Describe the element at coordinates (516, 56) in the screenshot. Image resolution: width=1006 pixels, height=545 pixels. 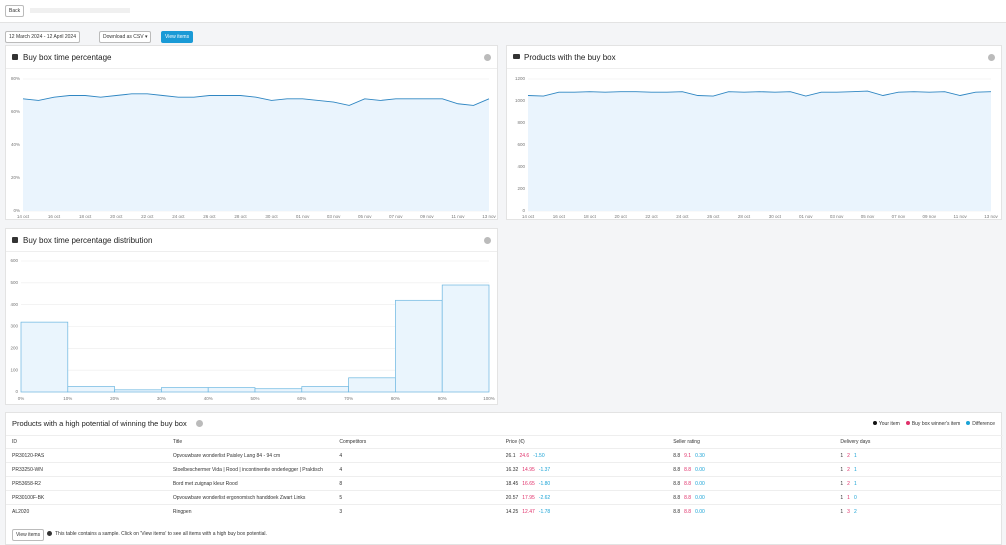
I see `icon` at that location.